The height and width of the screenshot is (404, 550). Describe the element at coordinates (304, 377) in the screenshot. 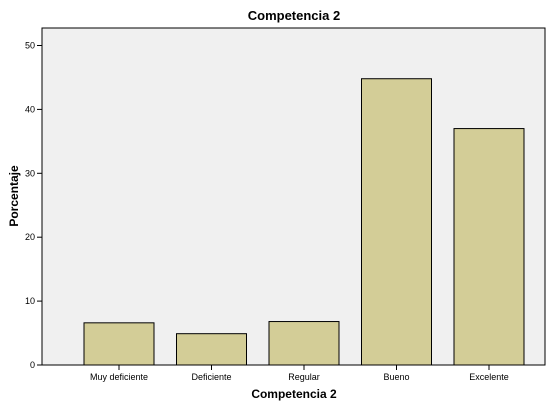

I see `x-tick-label: Regular` at that location.